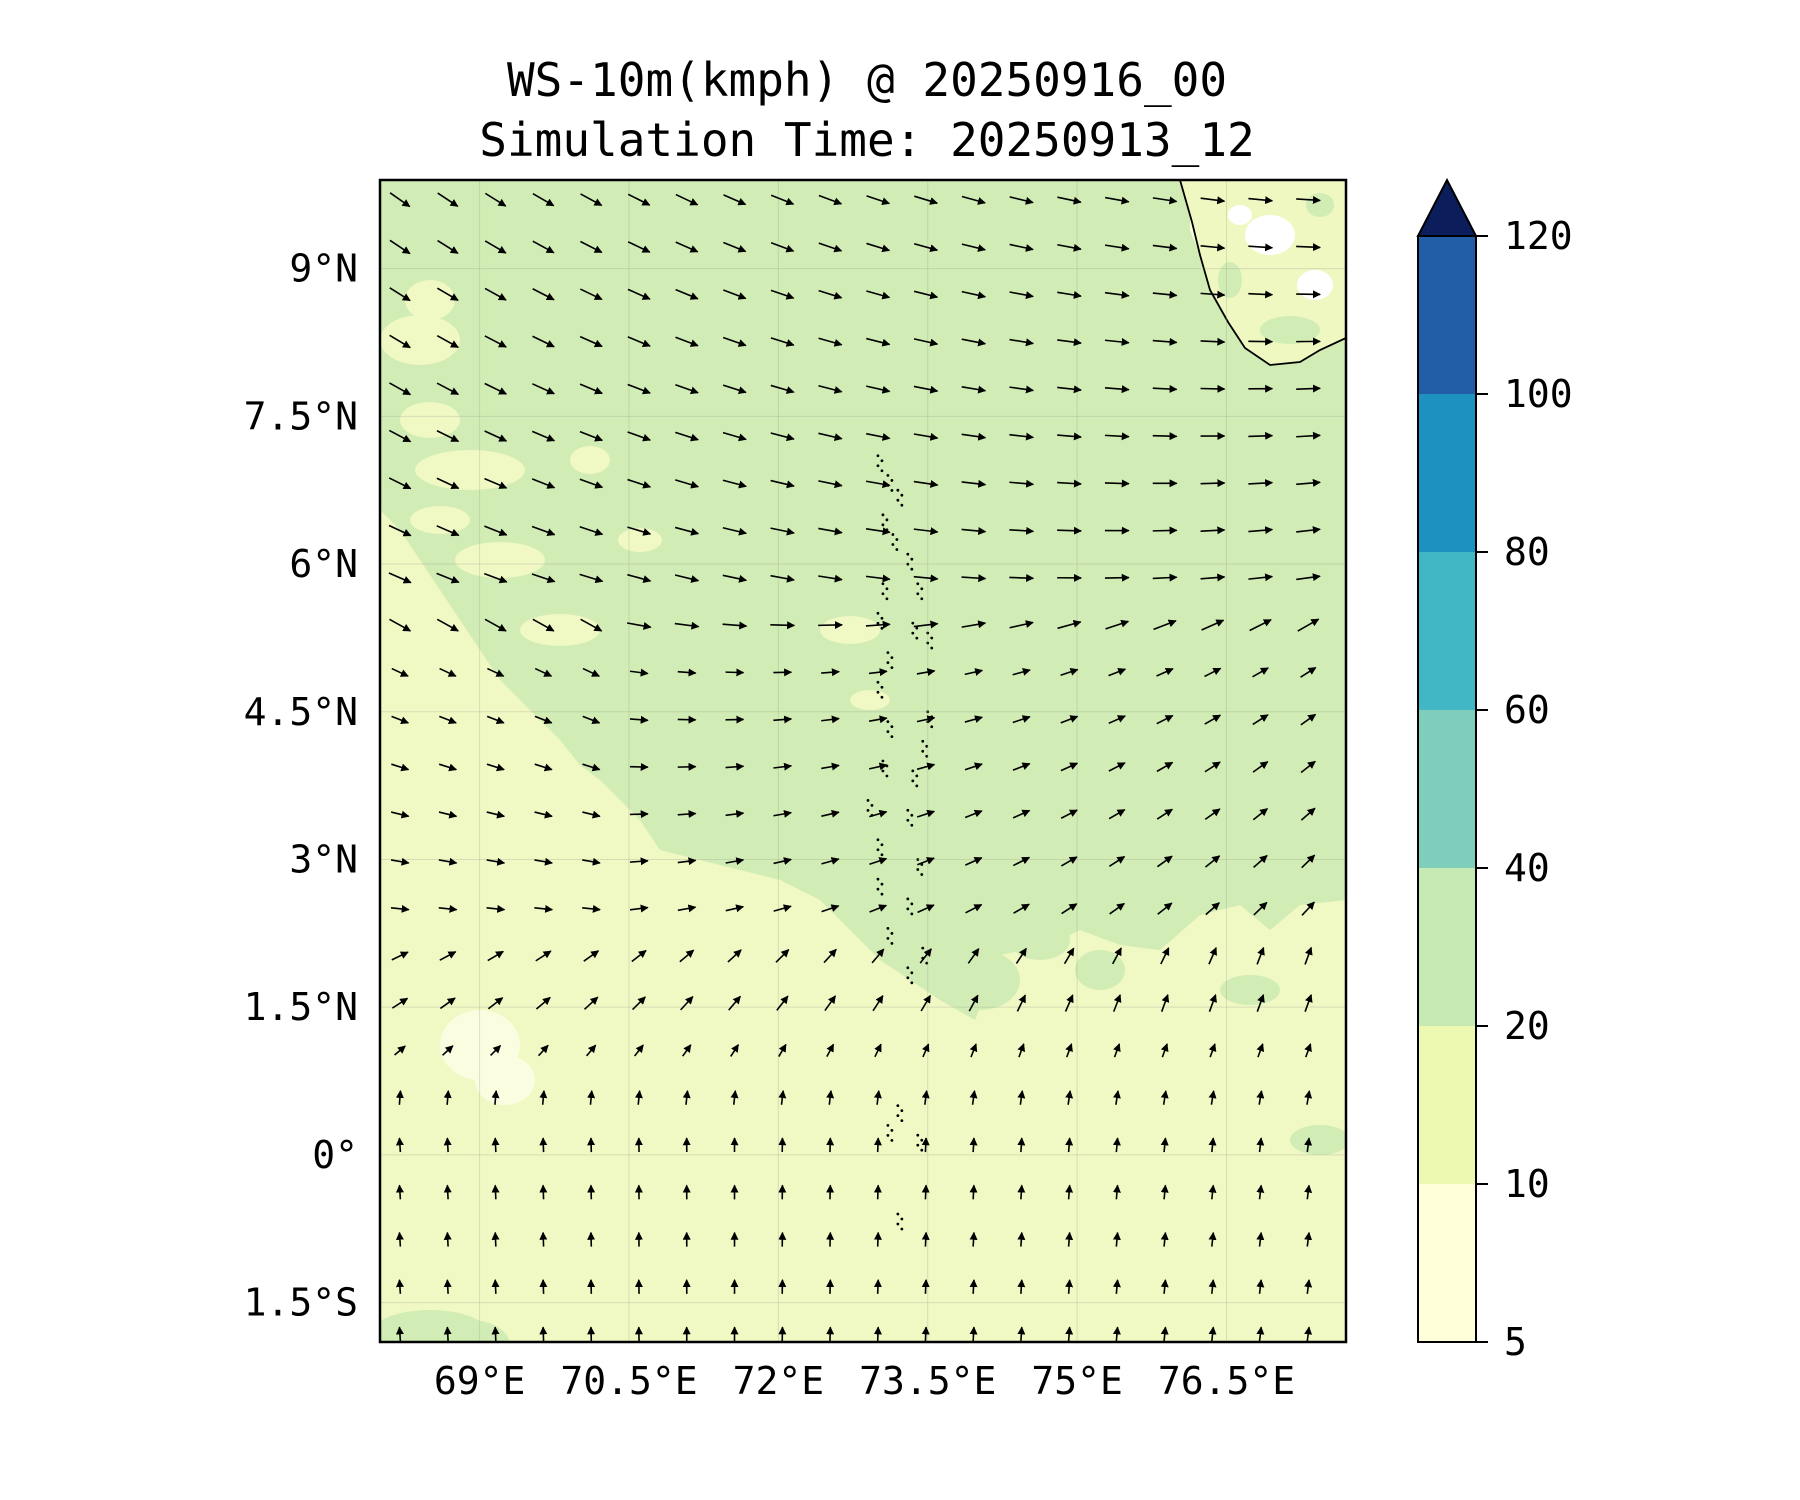 The width and height of the screenshot is (1800, 1500). I want to click on land-white-patches, so click(1280, 252).